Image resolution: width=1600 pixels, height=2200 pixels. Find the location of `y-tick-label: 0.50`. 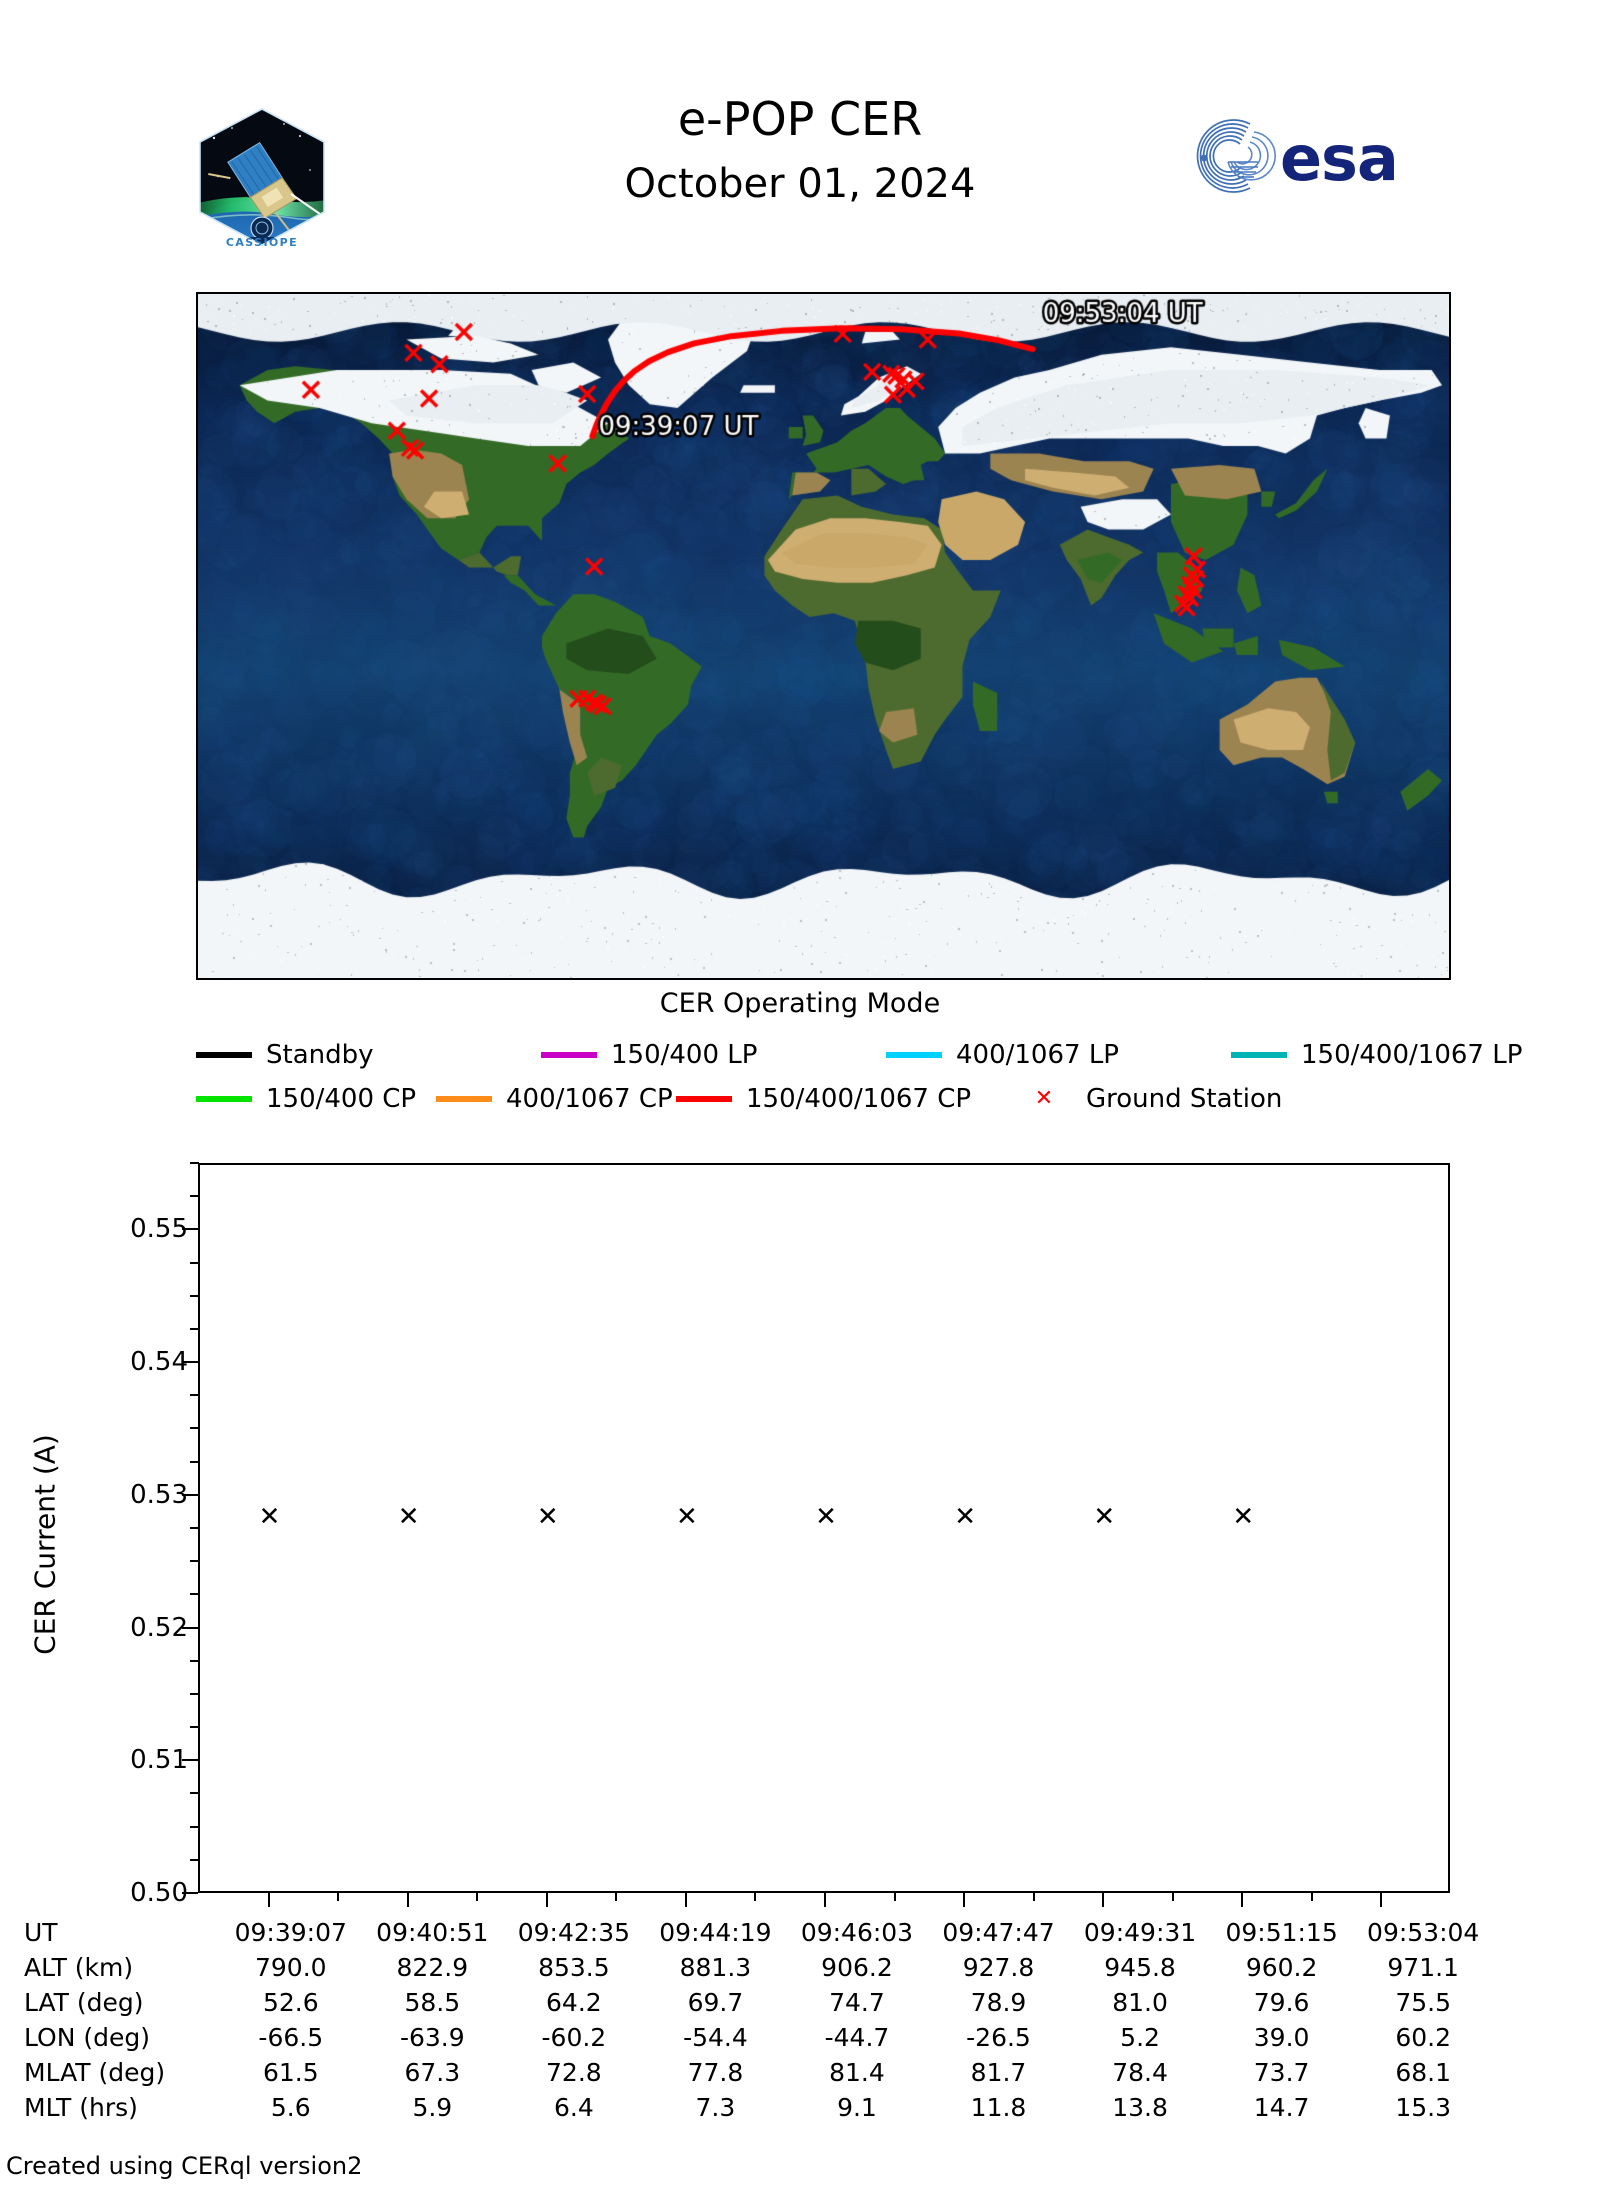

y-tick-label: 0.50 is located at coordinates (159, 1893).